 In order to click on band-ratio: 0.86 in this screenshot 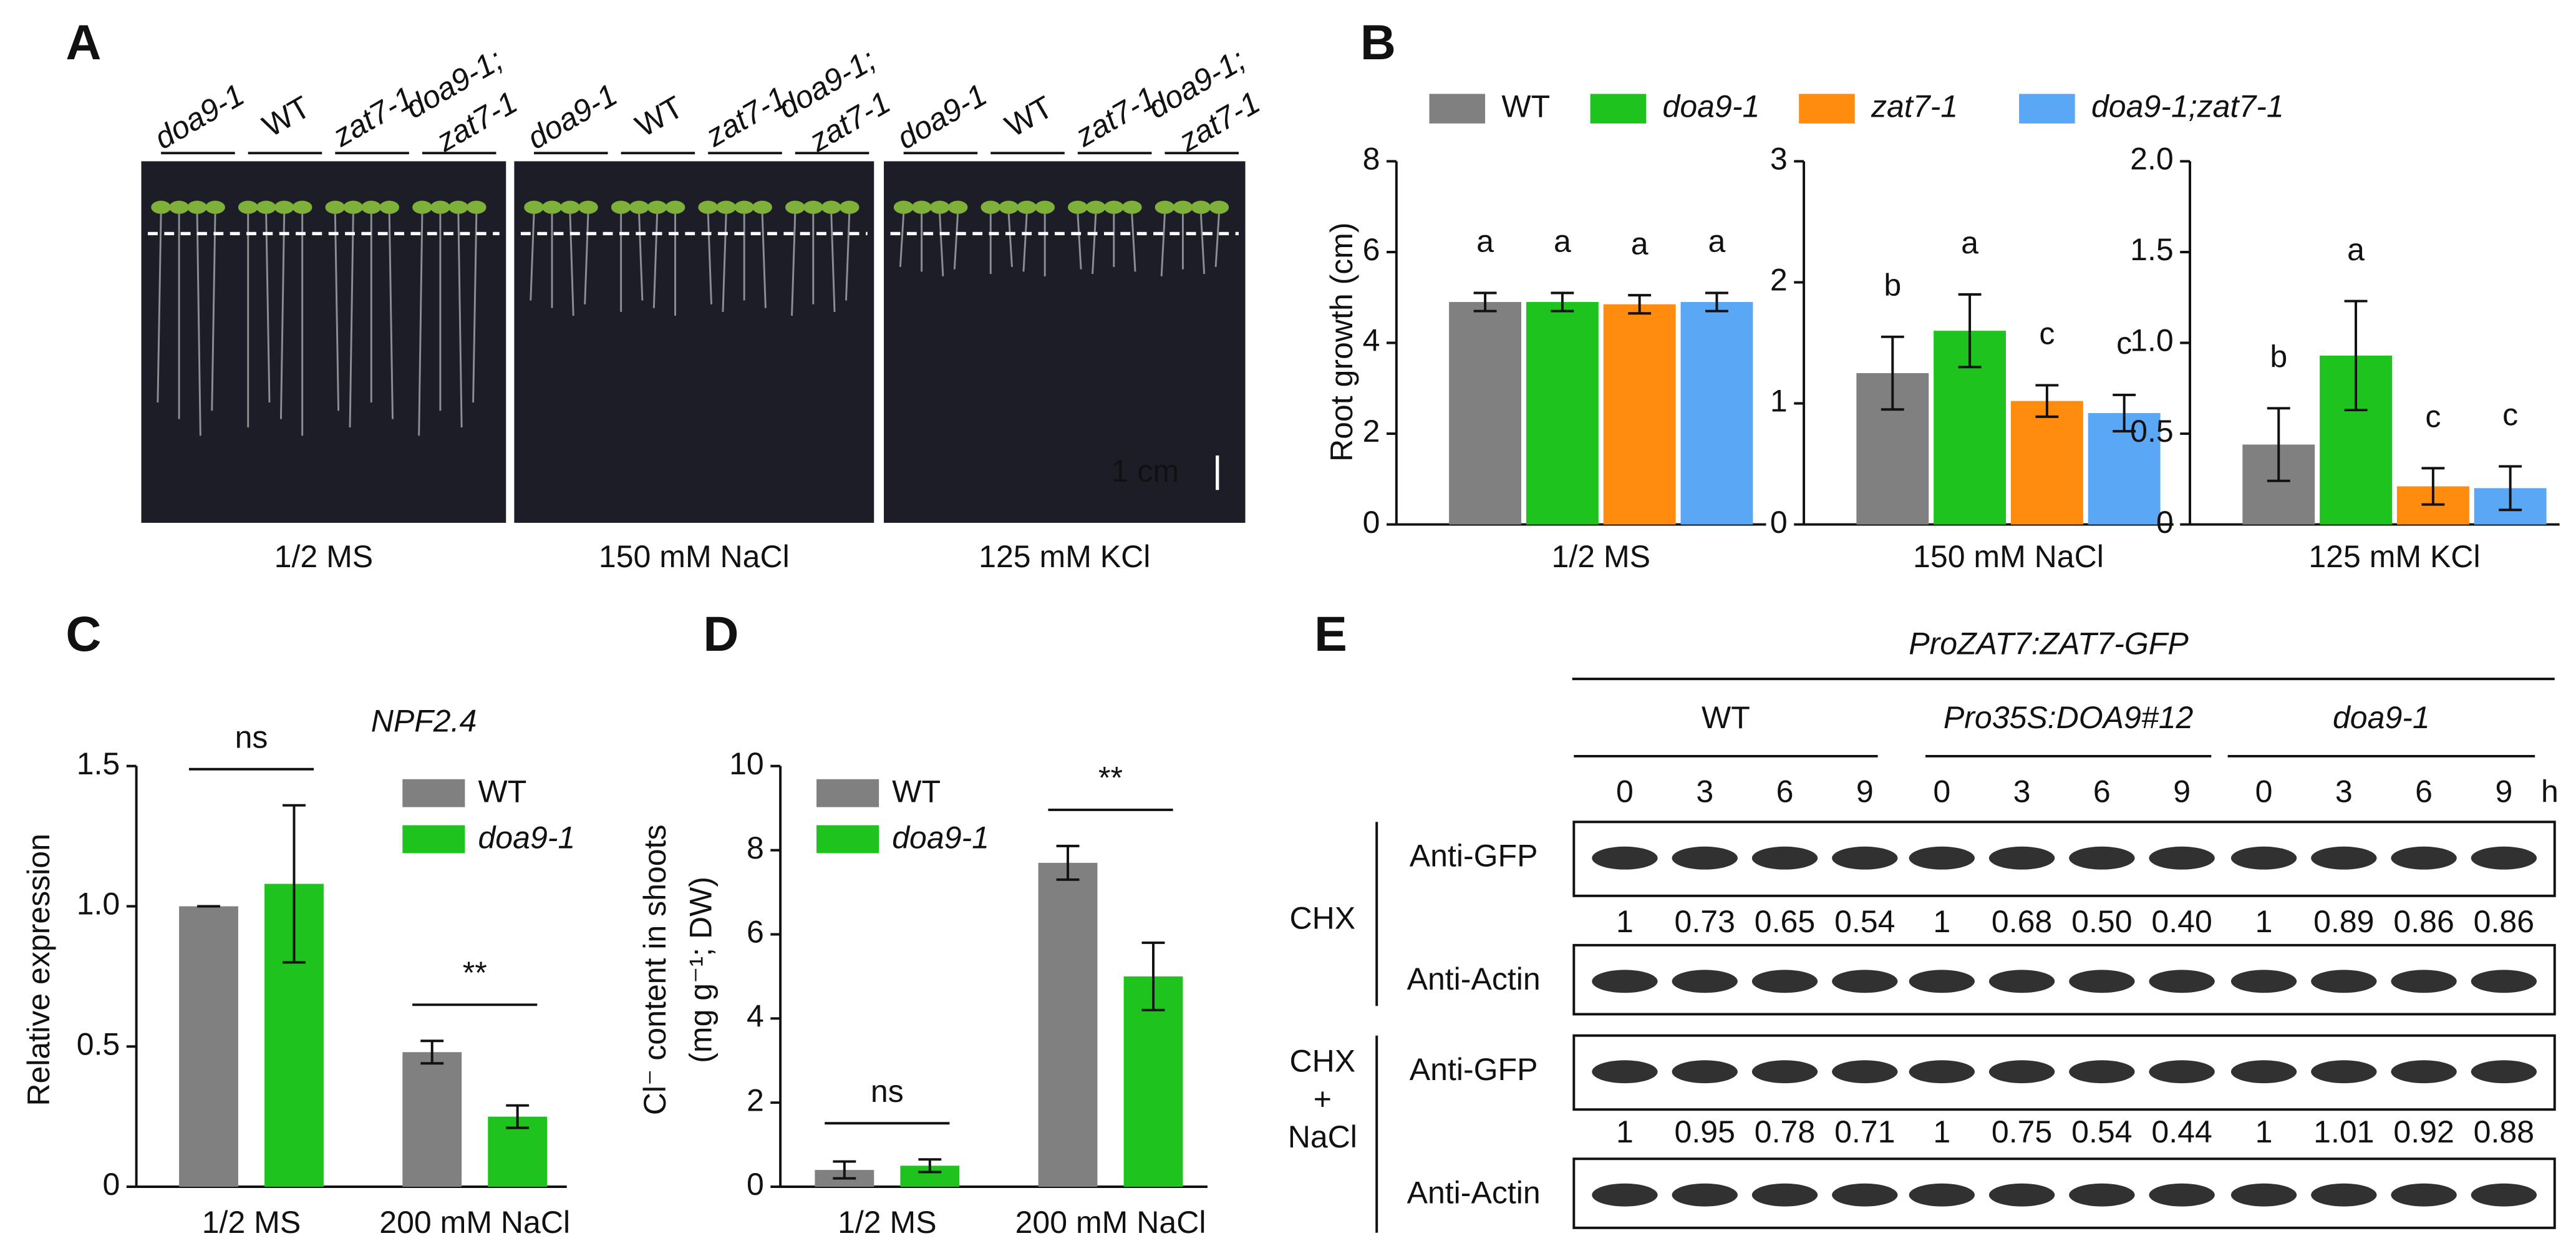, I will do `click(2504, 921)`.